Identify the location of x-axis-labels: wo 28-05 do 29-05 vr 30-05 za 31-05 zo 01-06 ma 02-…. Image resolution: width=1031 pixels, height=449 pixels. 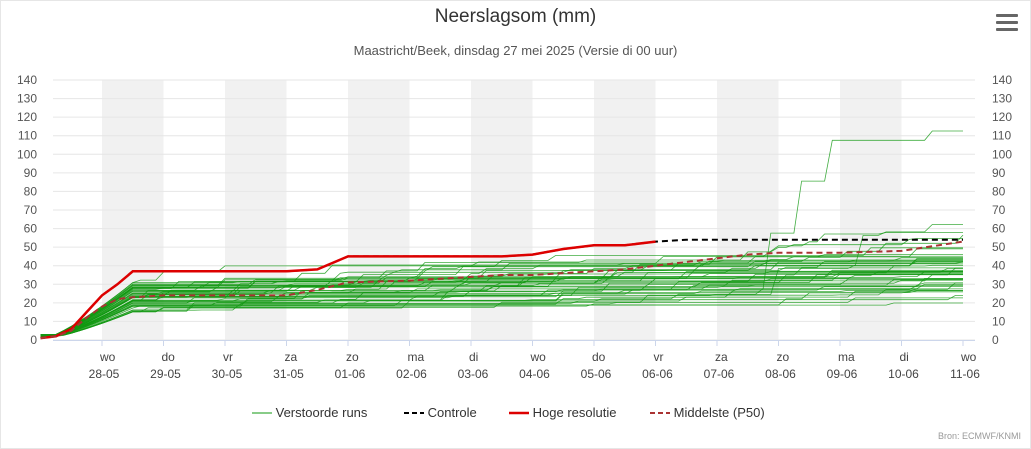
(534, 360).